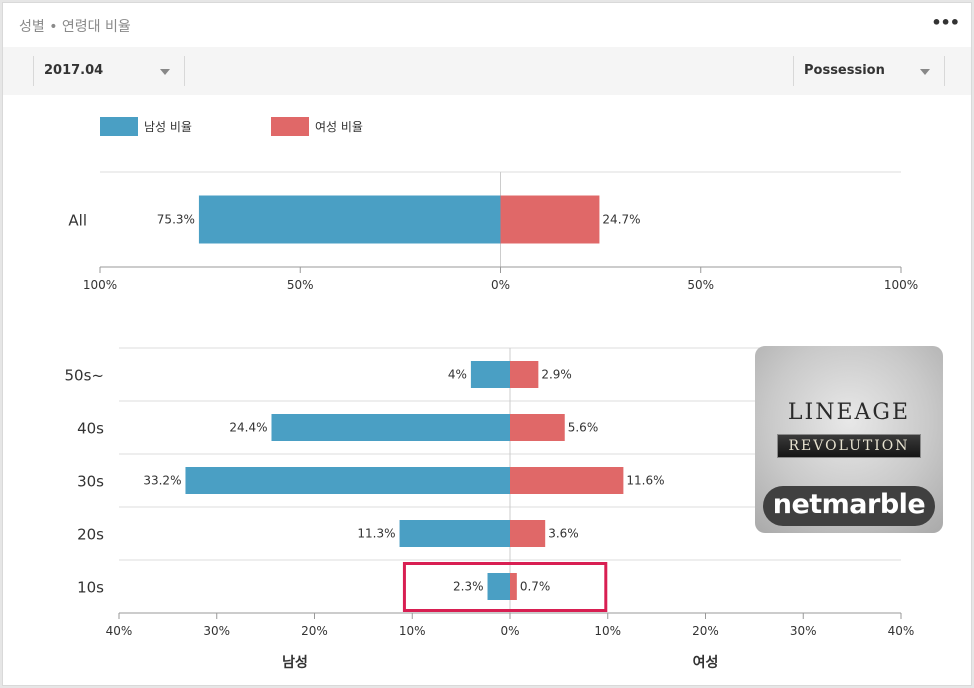  Describe the element at coordinates (583, 428) in the screenshot. I see `value-label-female-1: 5.6%` at that location.